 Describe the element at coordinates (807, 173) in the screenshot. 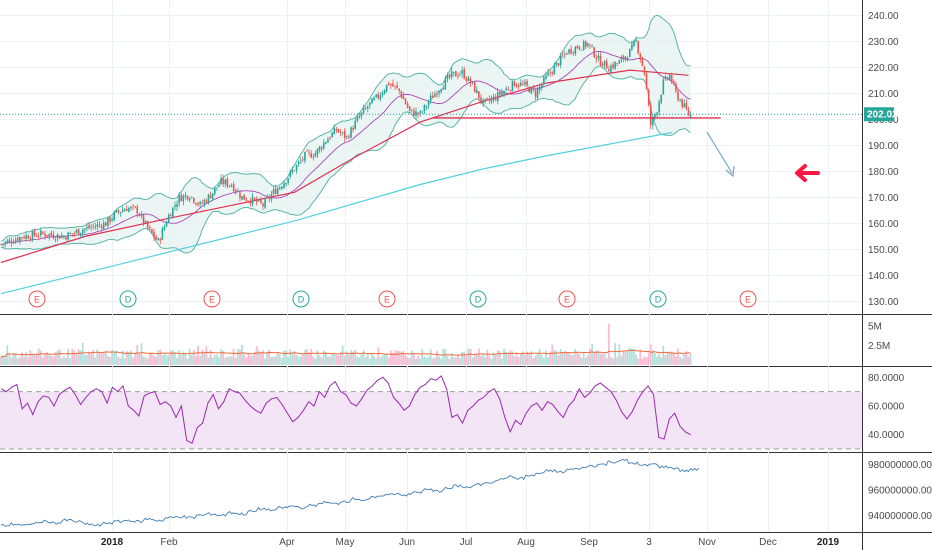

I see `red-arrow-icon` at that location.